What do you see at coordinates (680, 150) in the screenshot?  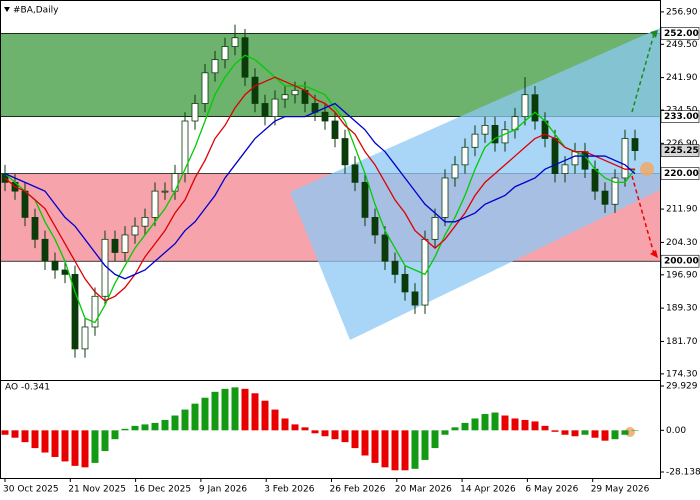 I see `price-box` at bounding box center [680, 150].